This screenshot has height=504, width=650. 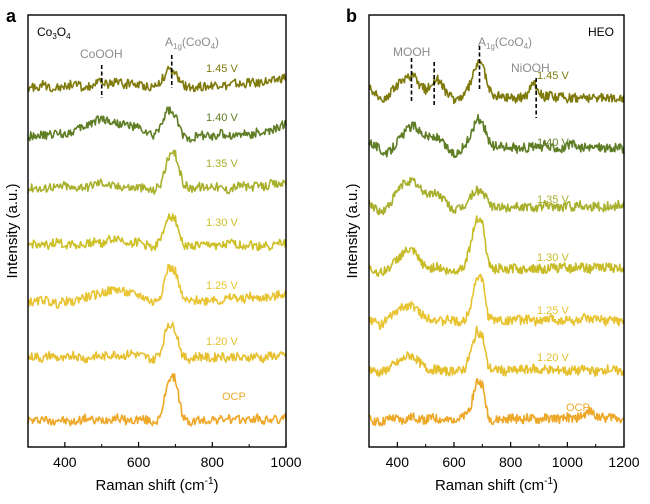 What do you see at coordinates (530, 68) in the screenshot?
I see `peak-annotation: NiOOH` at bounding box center [530, 68].